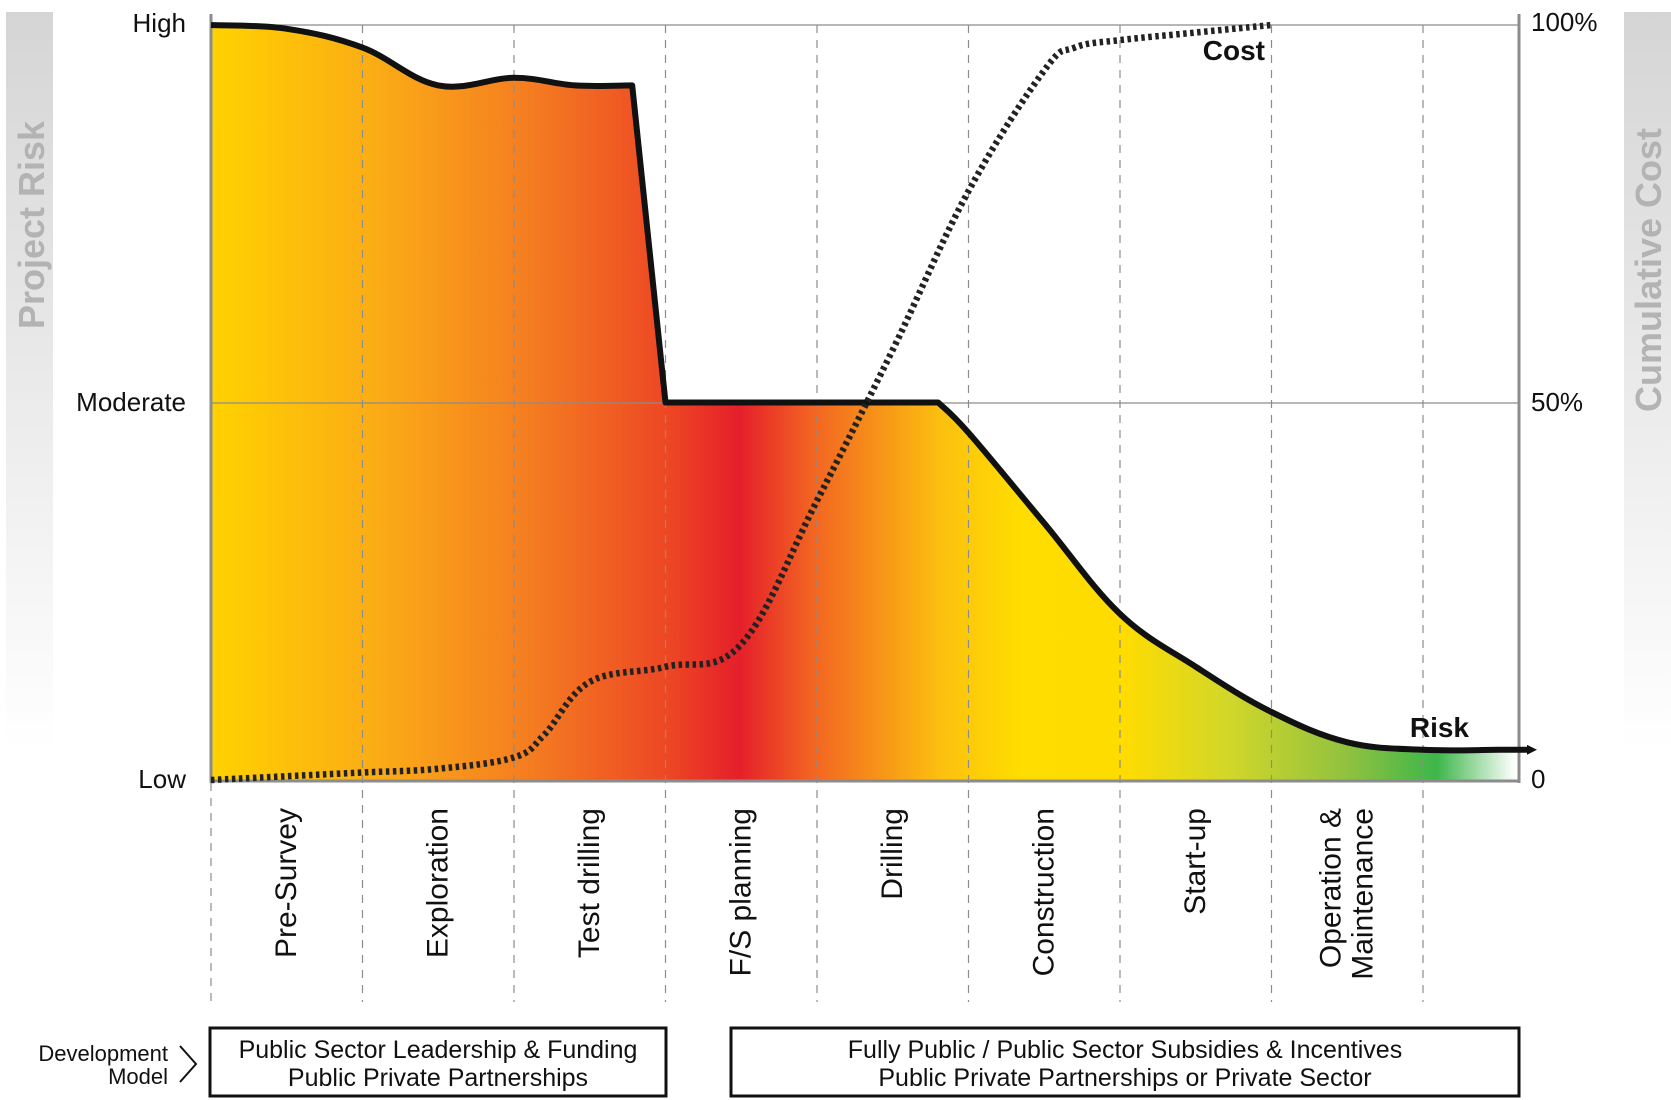 The height and width of the screenshot is (1100, 1671). Describe the element at coordinates (1330, 888) in the screenshot. I see `stage-label: Operation &` at that location.